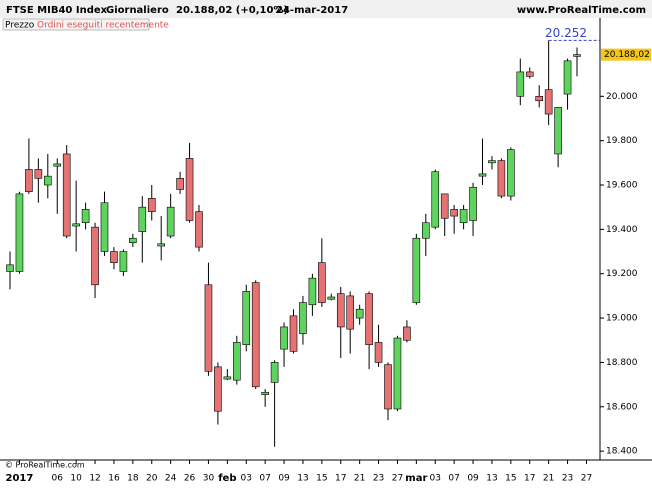 This screenshot has height=489, width=652. Describe the element at coordinates (209, 479) in the screenshot. I see `x-tick-label: 30` at that location.